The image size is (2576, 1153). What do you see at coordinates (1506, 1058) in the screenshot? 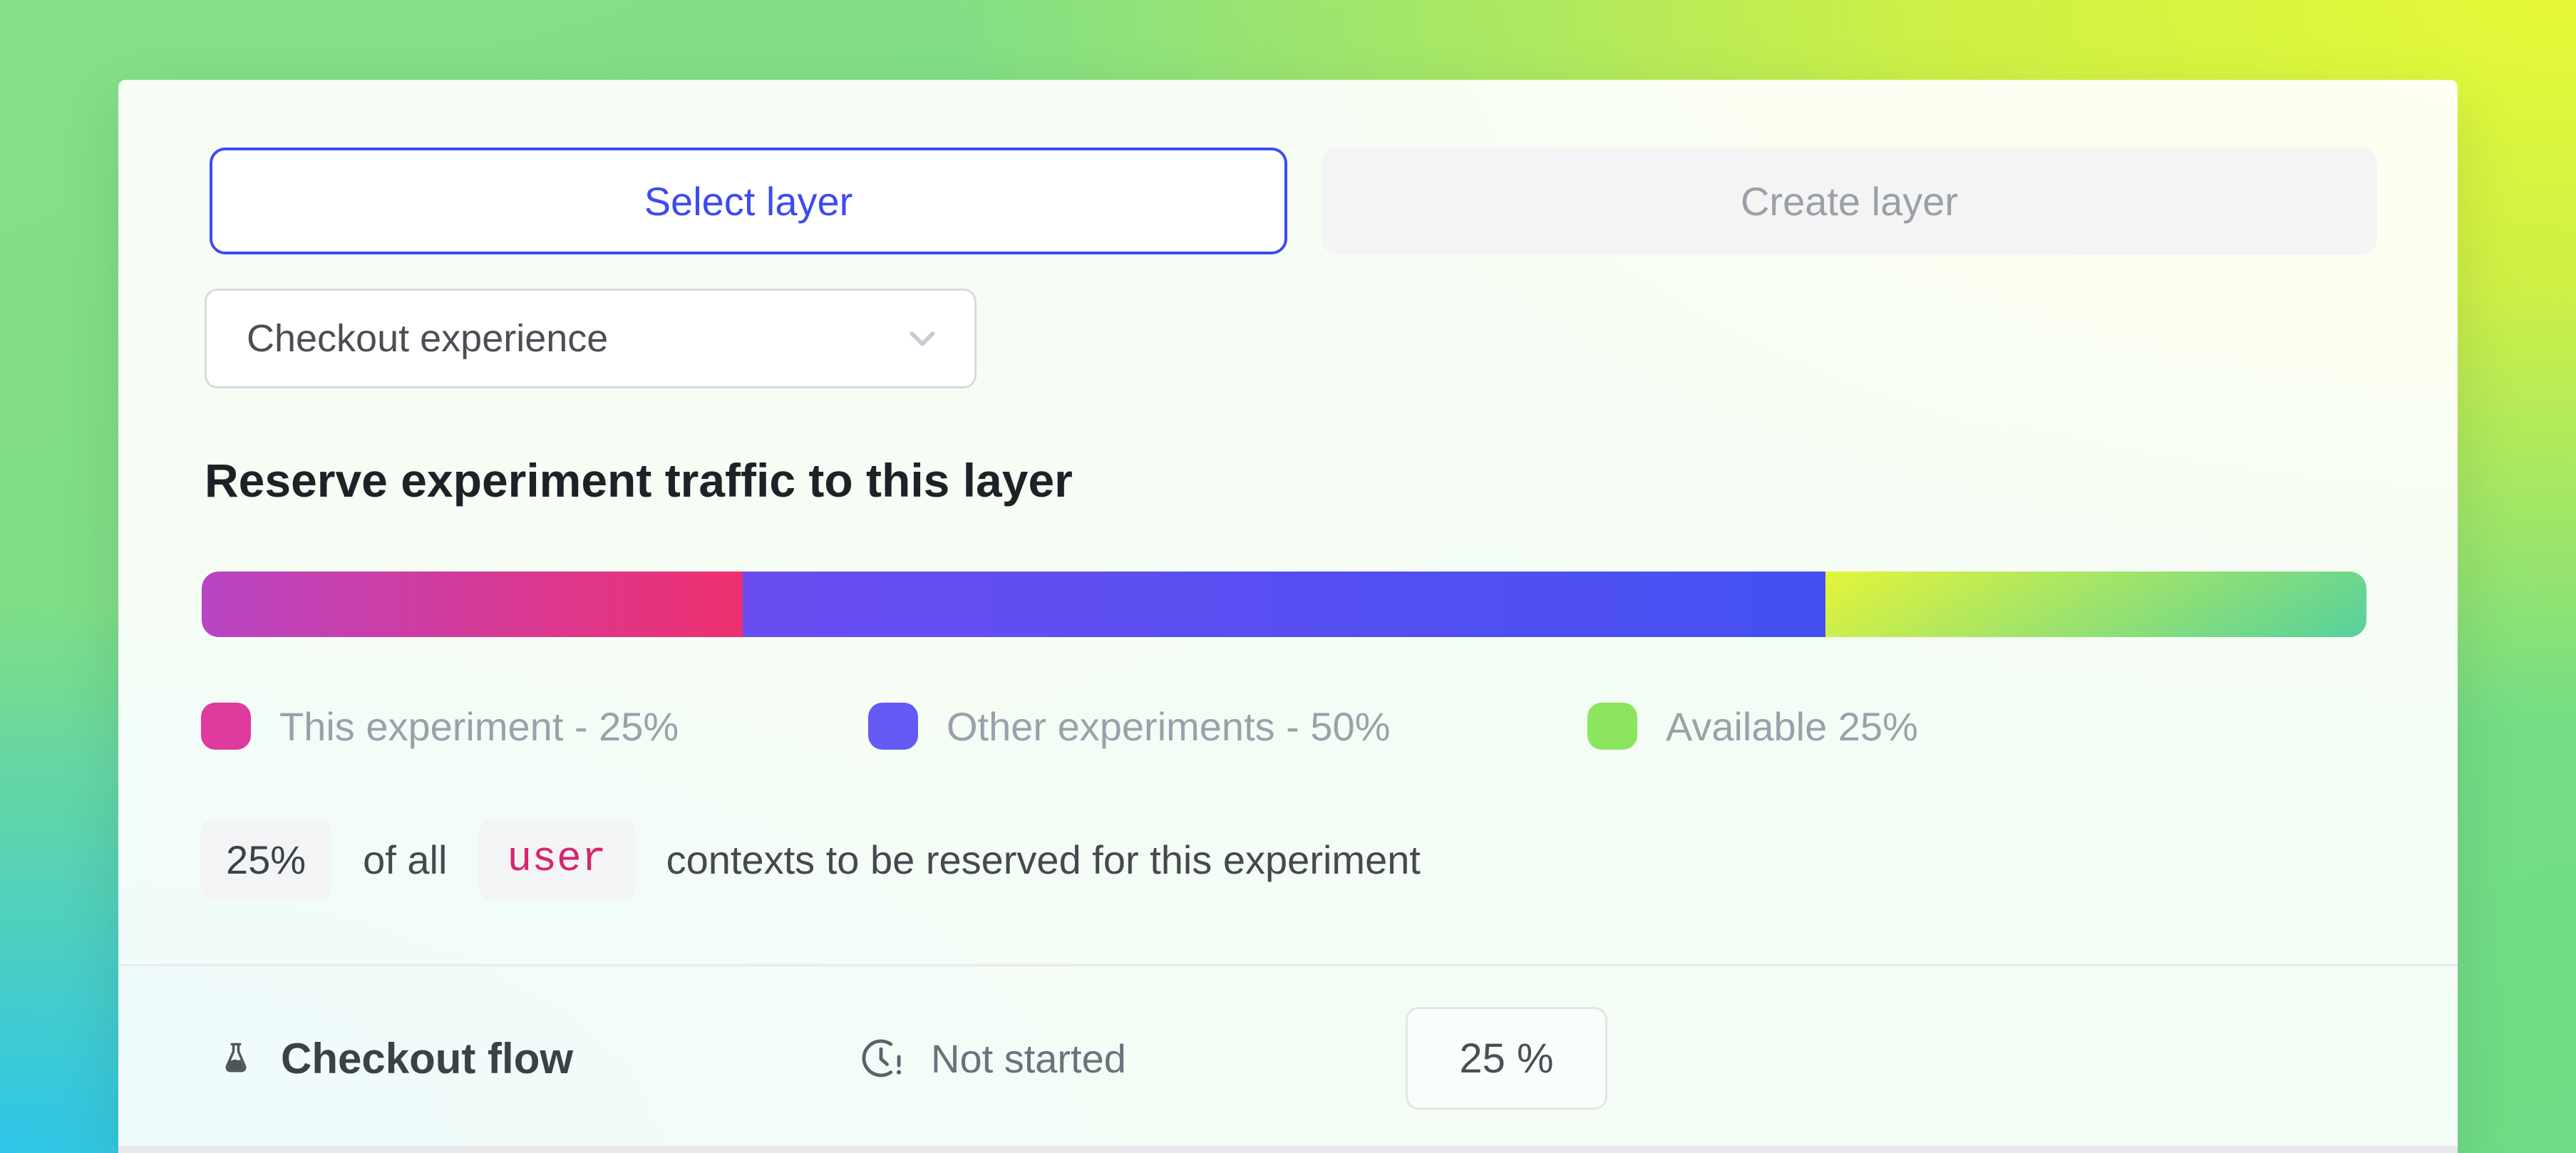
I see `allocation-input: 25 %` at bounding box center [1506, 1058].